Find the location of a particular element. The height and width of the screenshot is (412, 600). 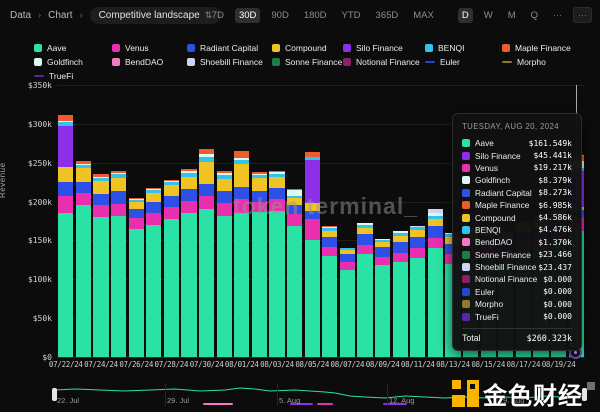

tooltip-protocol-value: $0.000 is located at coordinates (557, 304).